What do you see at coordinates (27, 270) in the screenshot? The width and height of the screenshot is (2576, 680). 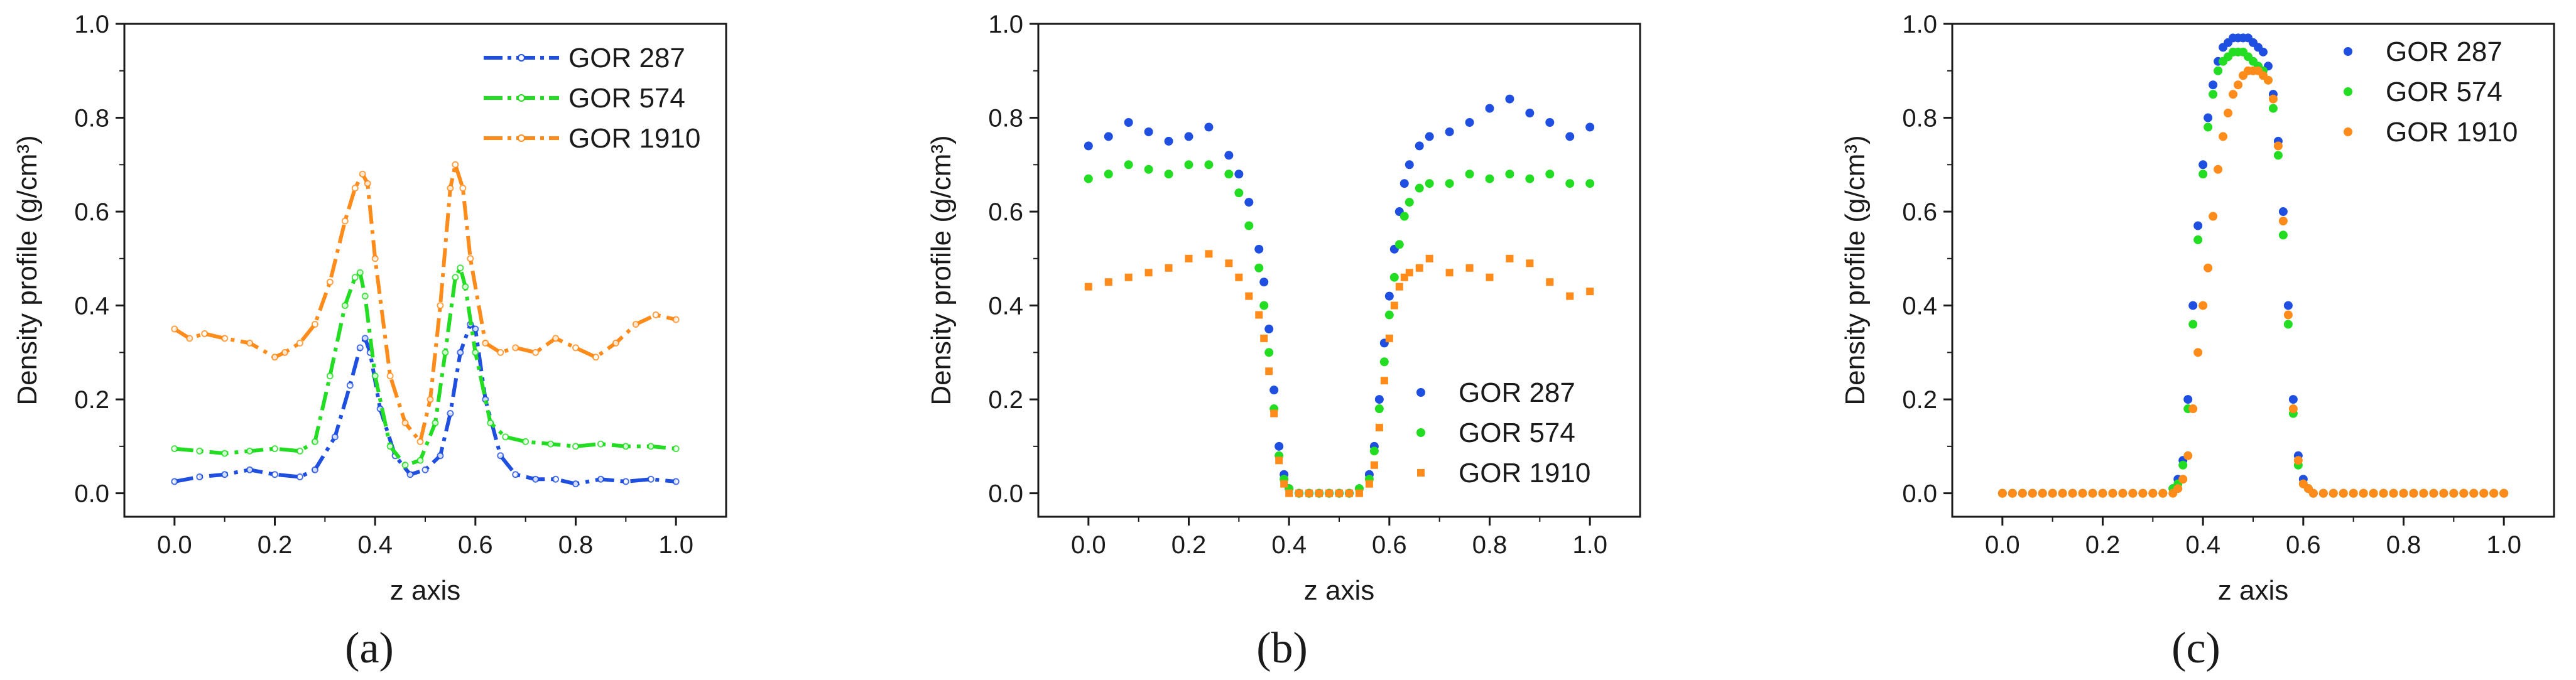 I see `y-axis-label: Density profile (g/cm³)` at bounding box center [27, 270].